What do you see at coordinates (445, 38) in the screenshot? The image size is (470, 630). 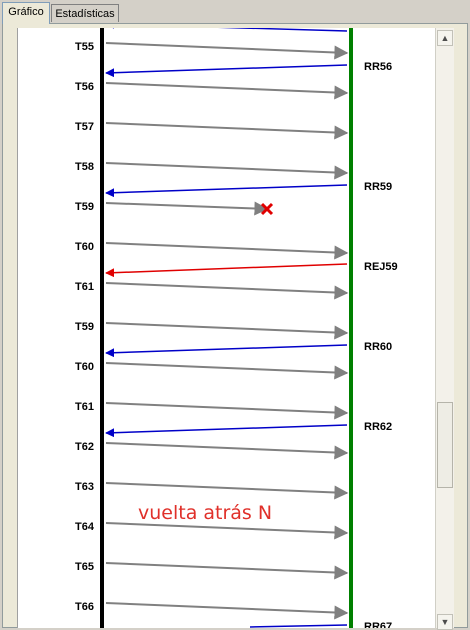 I see `up-arrow-icon: ▲` at bounding box center [445, 38].